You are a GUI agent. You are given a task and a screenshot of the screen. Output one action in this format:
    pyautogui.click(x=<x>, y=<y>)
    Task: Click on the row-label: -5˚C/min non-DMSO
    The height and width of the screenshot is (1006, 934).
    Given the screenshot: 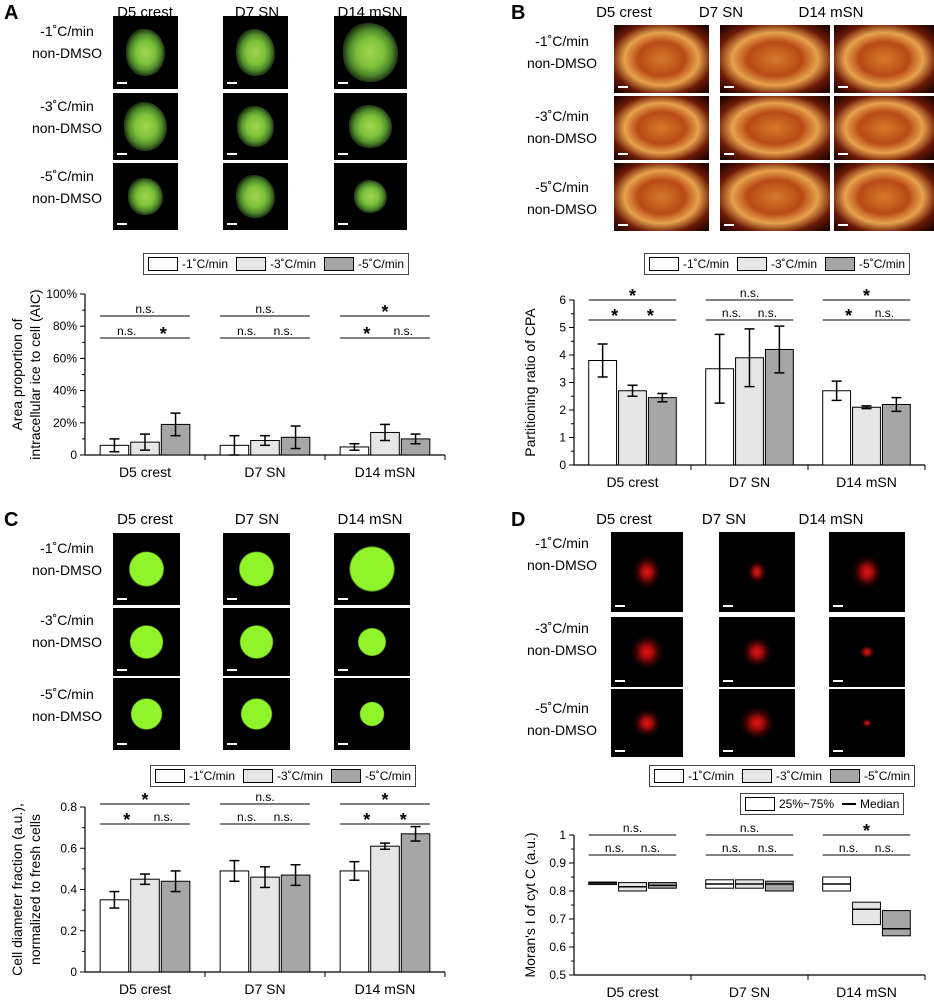 What is the action you would take?
    pyautogui.click(x=67, y=705)
    